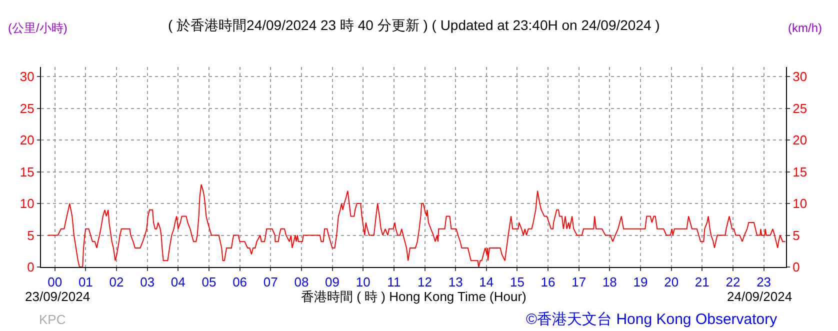  I want to click on y-tick-label: 25, so click(27, 108).